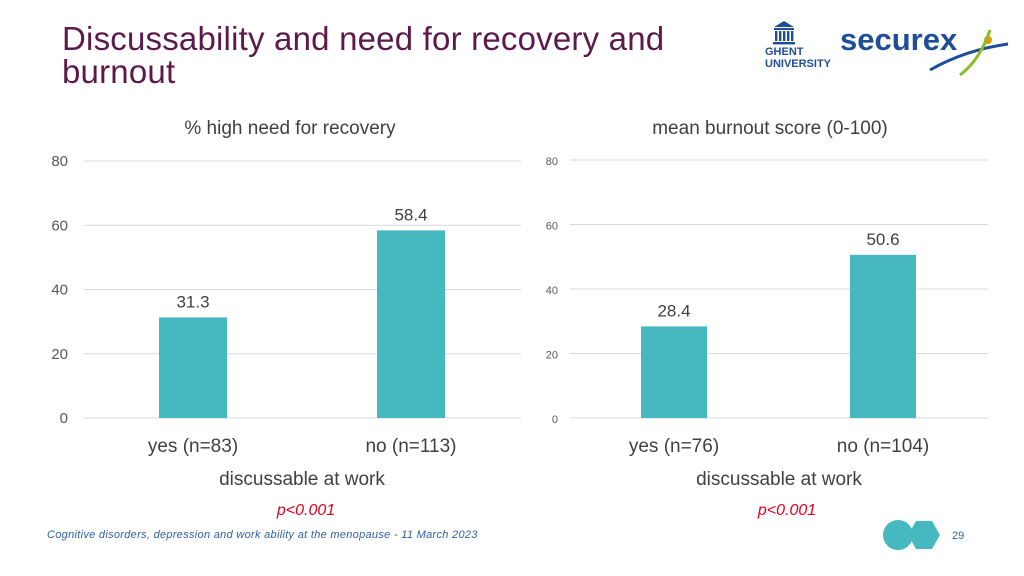  What do you see at coordinates (882, 239) in the screenshot?
I see `chart2-data-label-1: 50.6` at bounding box center [882, 239].